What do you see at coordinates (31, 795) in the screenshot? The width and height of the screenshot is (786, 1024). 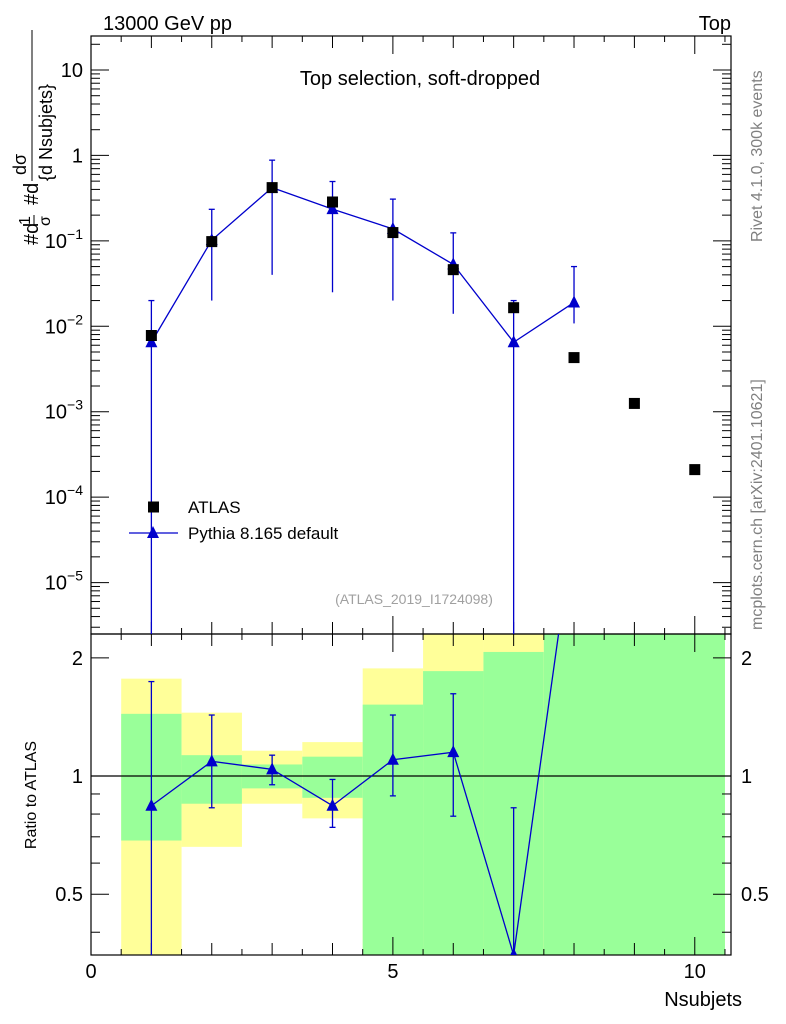 I see `ratio-y-axis-label: Ratio to ATLAS` at bounding box center [31, 795].